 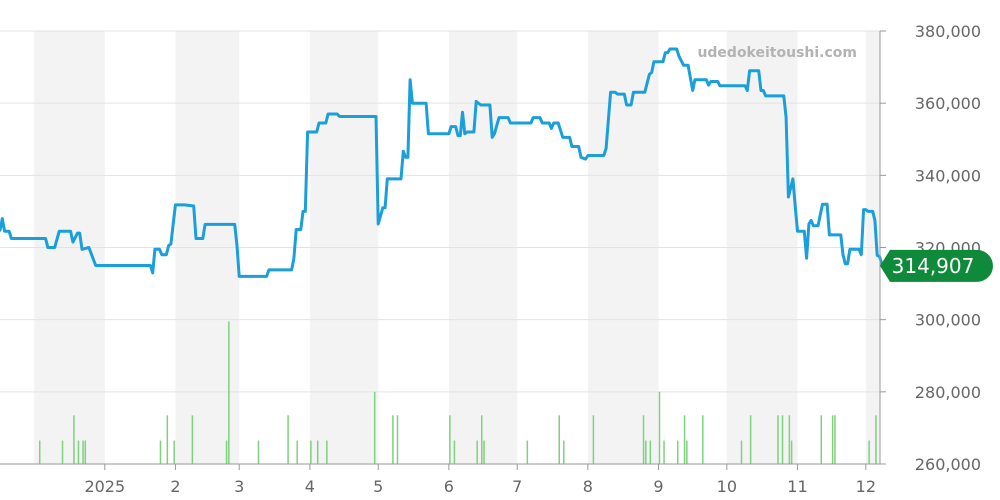 I want to click on y-tick-label-360000: 360,000, so click(x=948, y=103).